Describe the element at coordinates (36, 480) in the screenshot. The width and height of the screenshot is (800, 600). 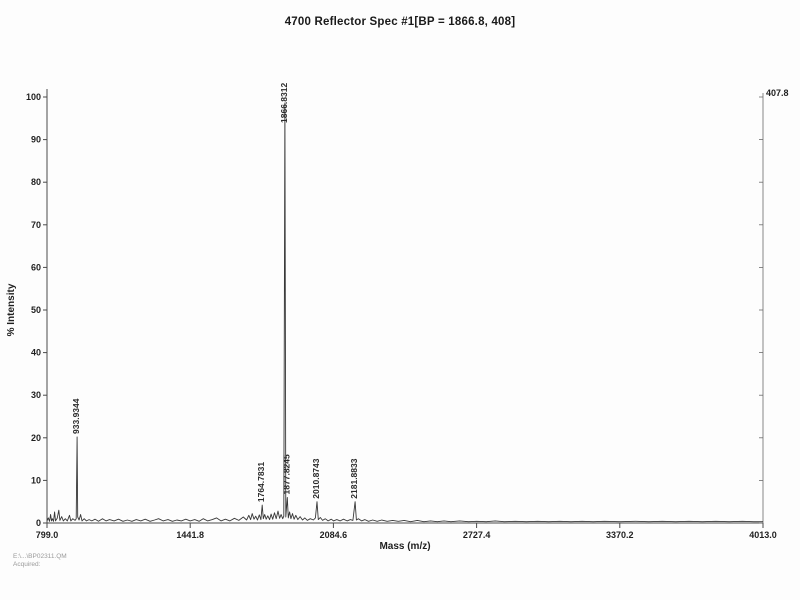
I see `y-tick-label: 10` at that location.